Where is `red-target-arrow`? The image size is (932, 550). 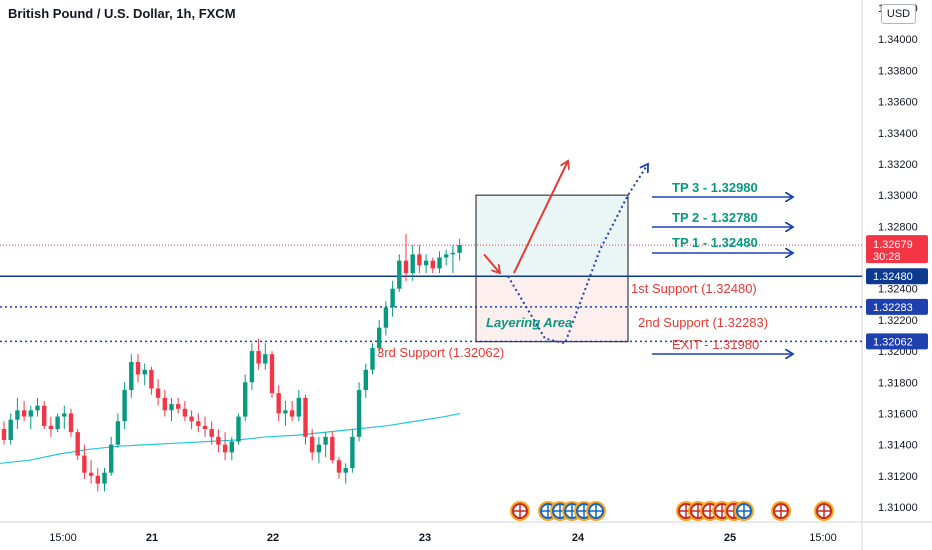
red-target-arrow is located at coordinates (540, 217).